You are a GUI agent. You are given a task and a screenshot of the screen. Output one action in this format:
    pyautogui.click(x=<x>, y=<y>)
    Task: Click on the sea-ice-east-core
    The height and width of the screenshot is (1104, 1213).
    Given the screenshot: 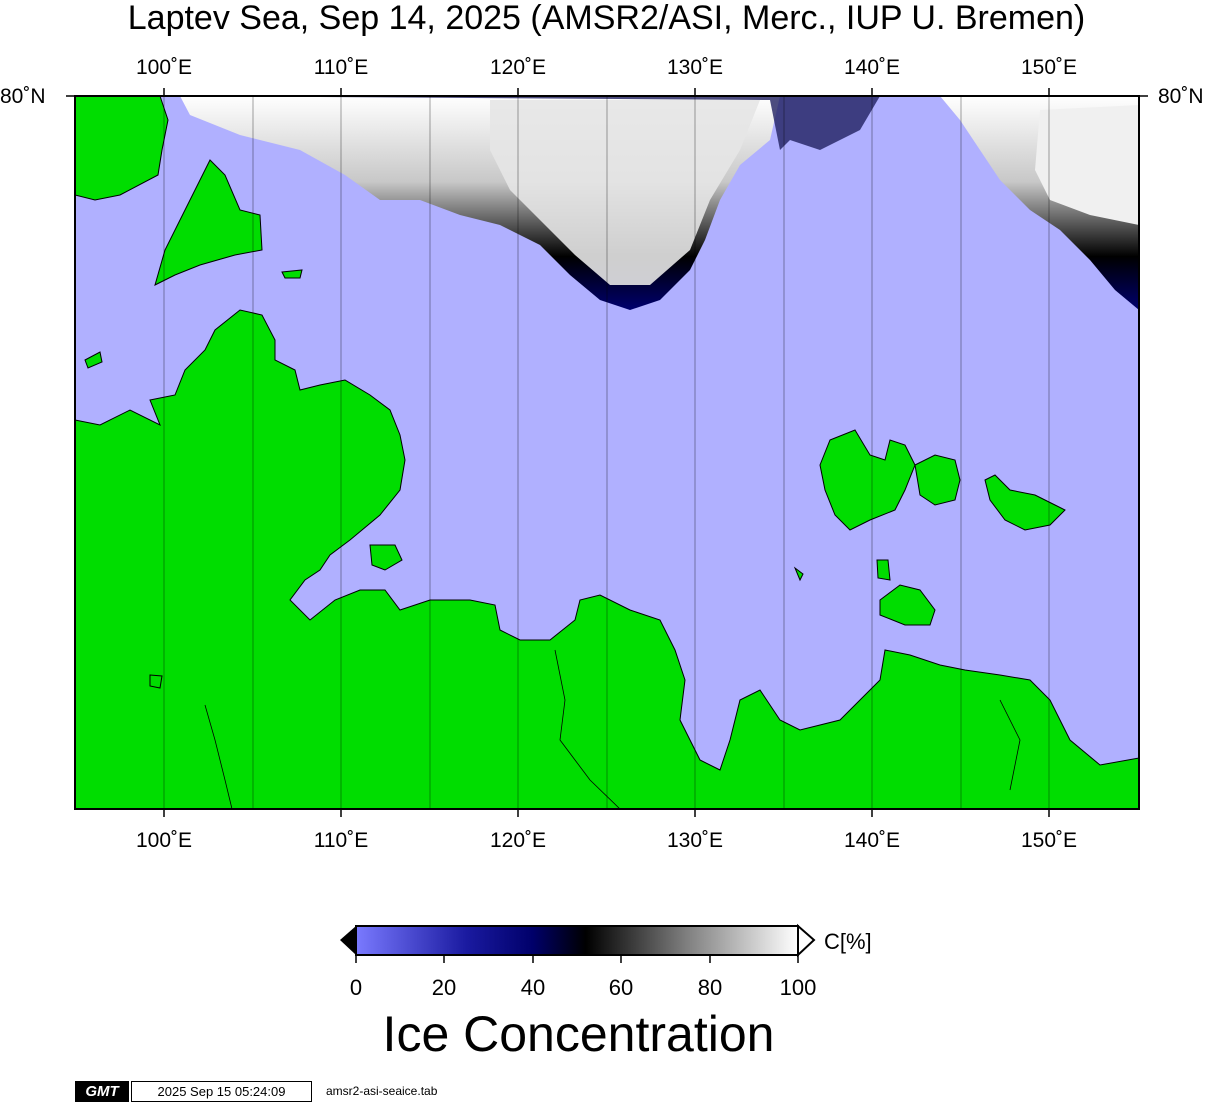 What is the action you would take?
    pyautogui.click(x=1087, y=165)
    